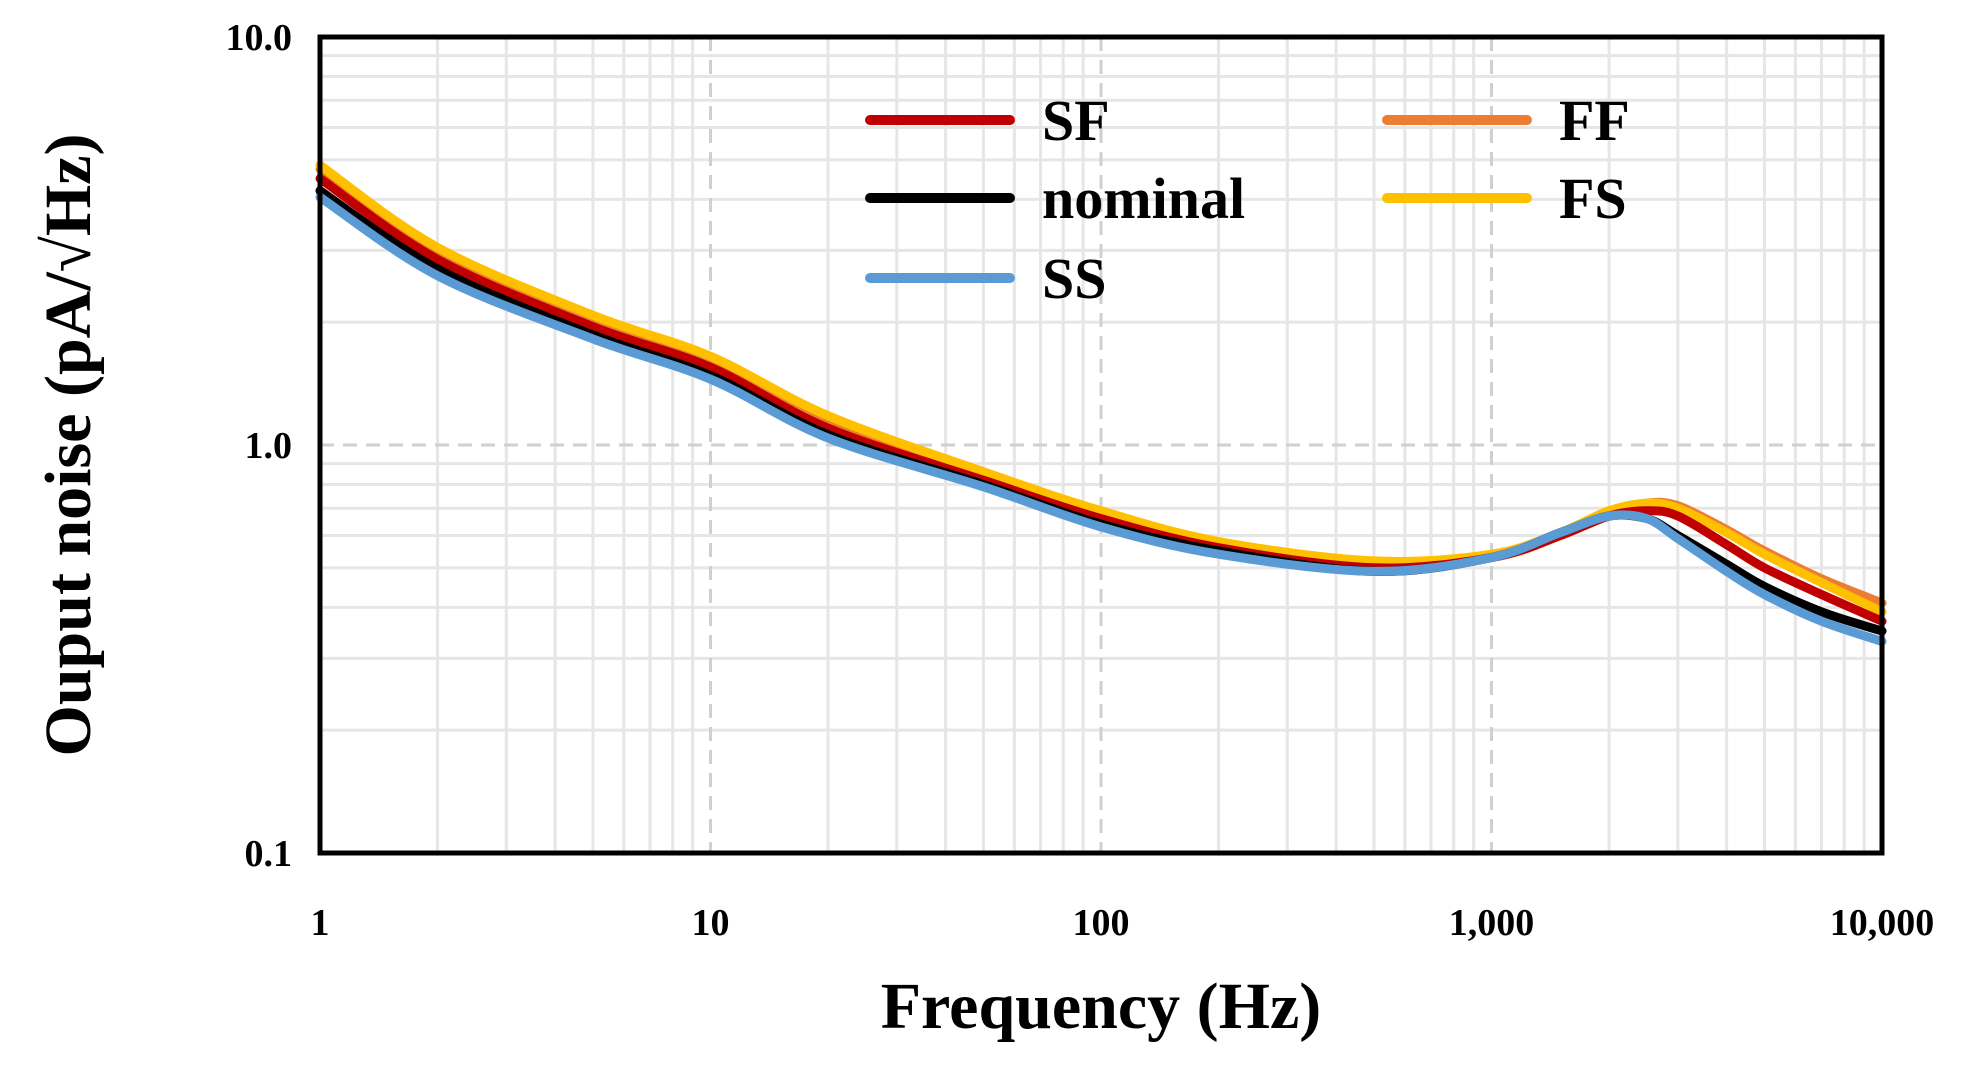 The image size is (1970, 1068). What do you see at coordinates (1593, 198) in the screenshot?
I see `legend-label: FS` at bounding box center [1593, 198].